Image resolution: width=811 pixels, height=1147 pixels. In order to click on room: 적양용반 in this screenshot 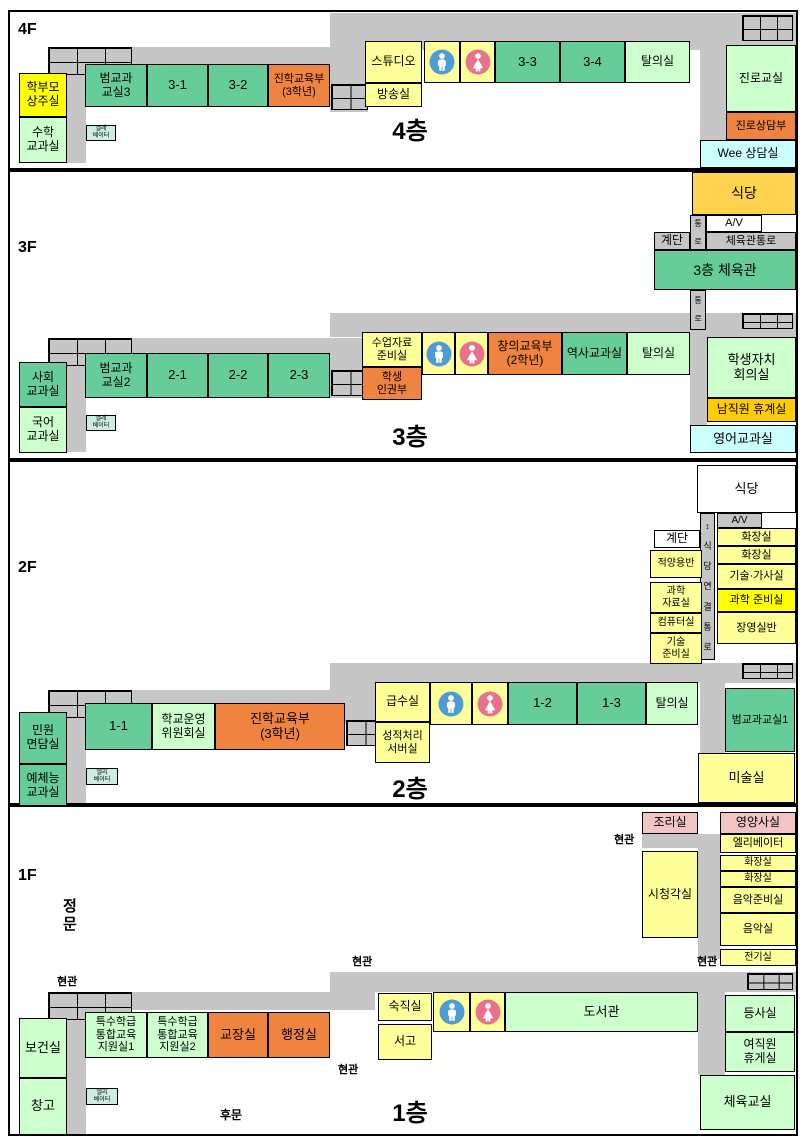, I will do `click(676, 564)`.